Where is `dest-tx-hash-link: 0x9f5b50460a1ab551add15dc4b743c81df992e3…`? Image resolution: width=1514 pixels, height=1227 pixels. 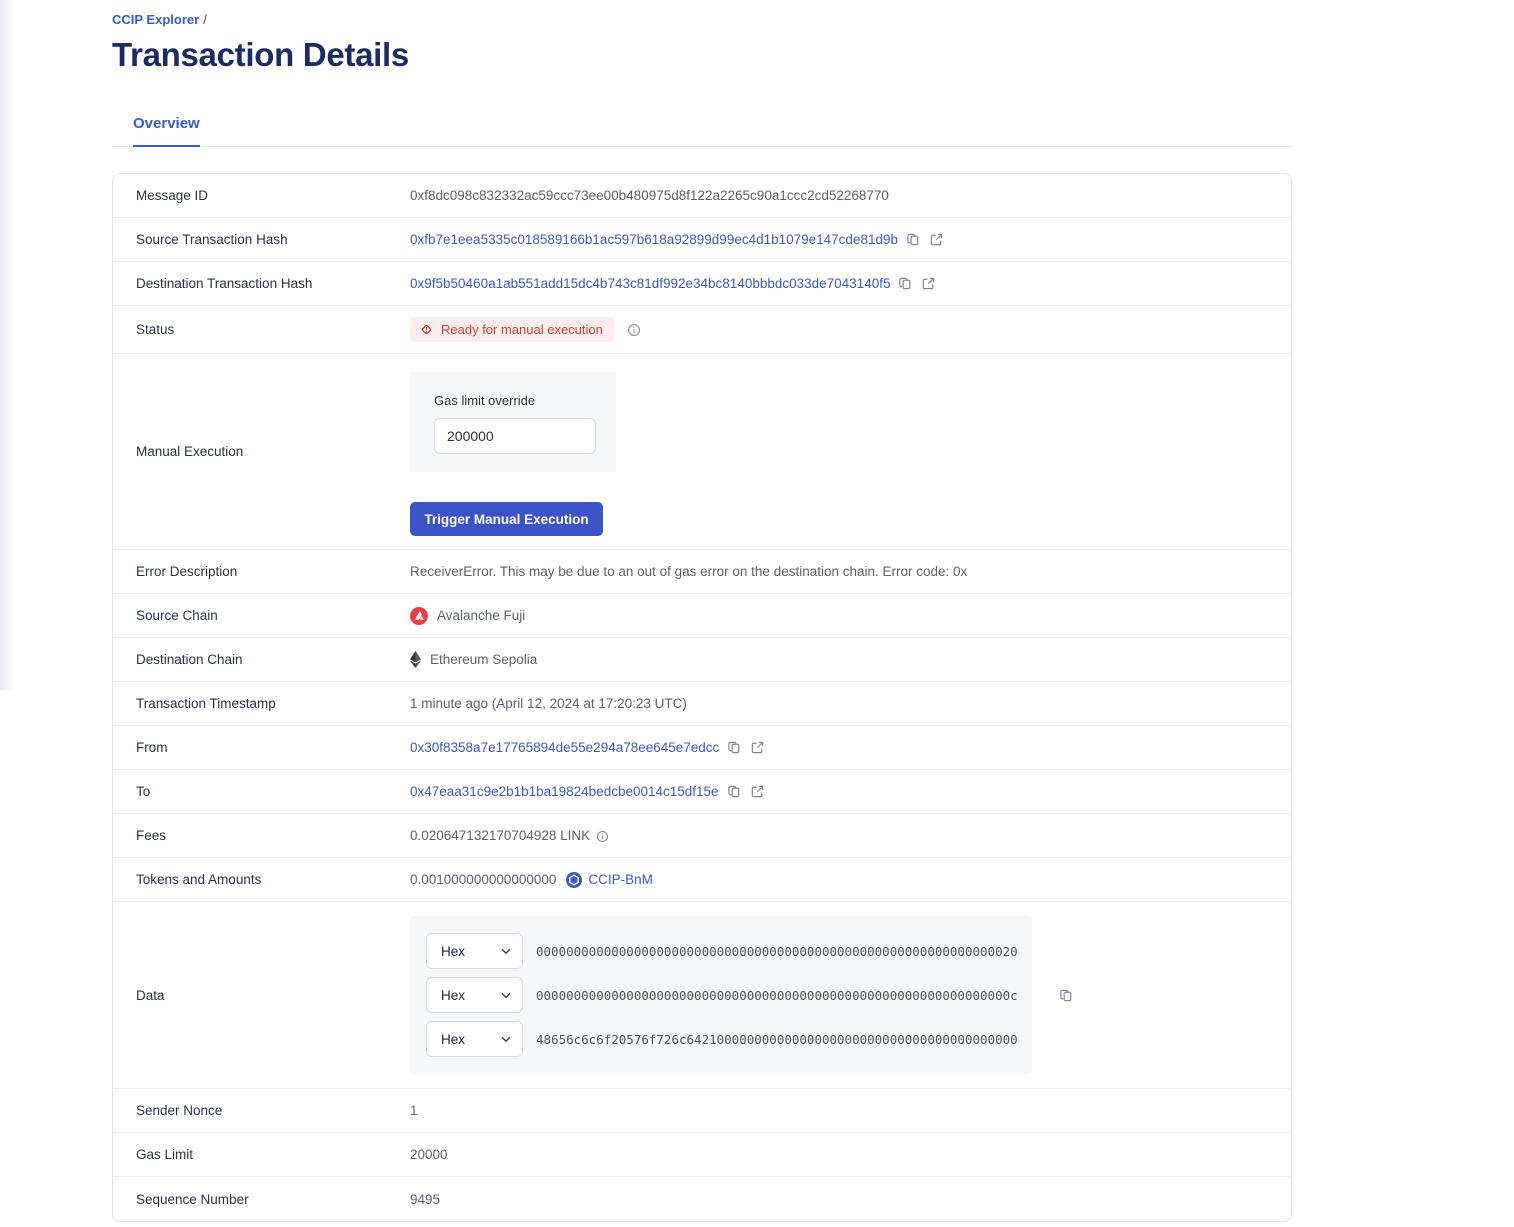
dest-tx-hash-link: 0x9f5b50460a1ab551add15dc4b743c81df992e3… is located at coordinates (650, 283).